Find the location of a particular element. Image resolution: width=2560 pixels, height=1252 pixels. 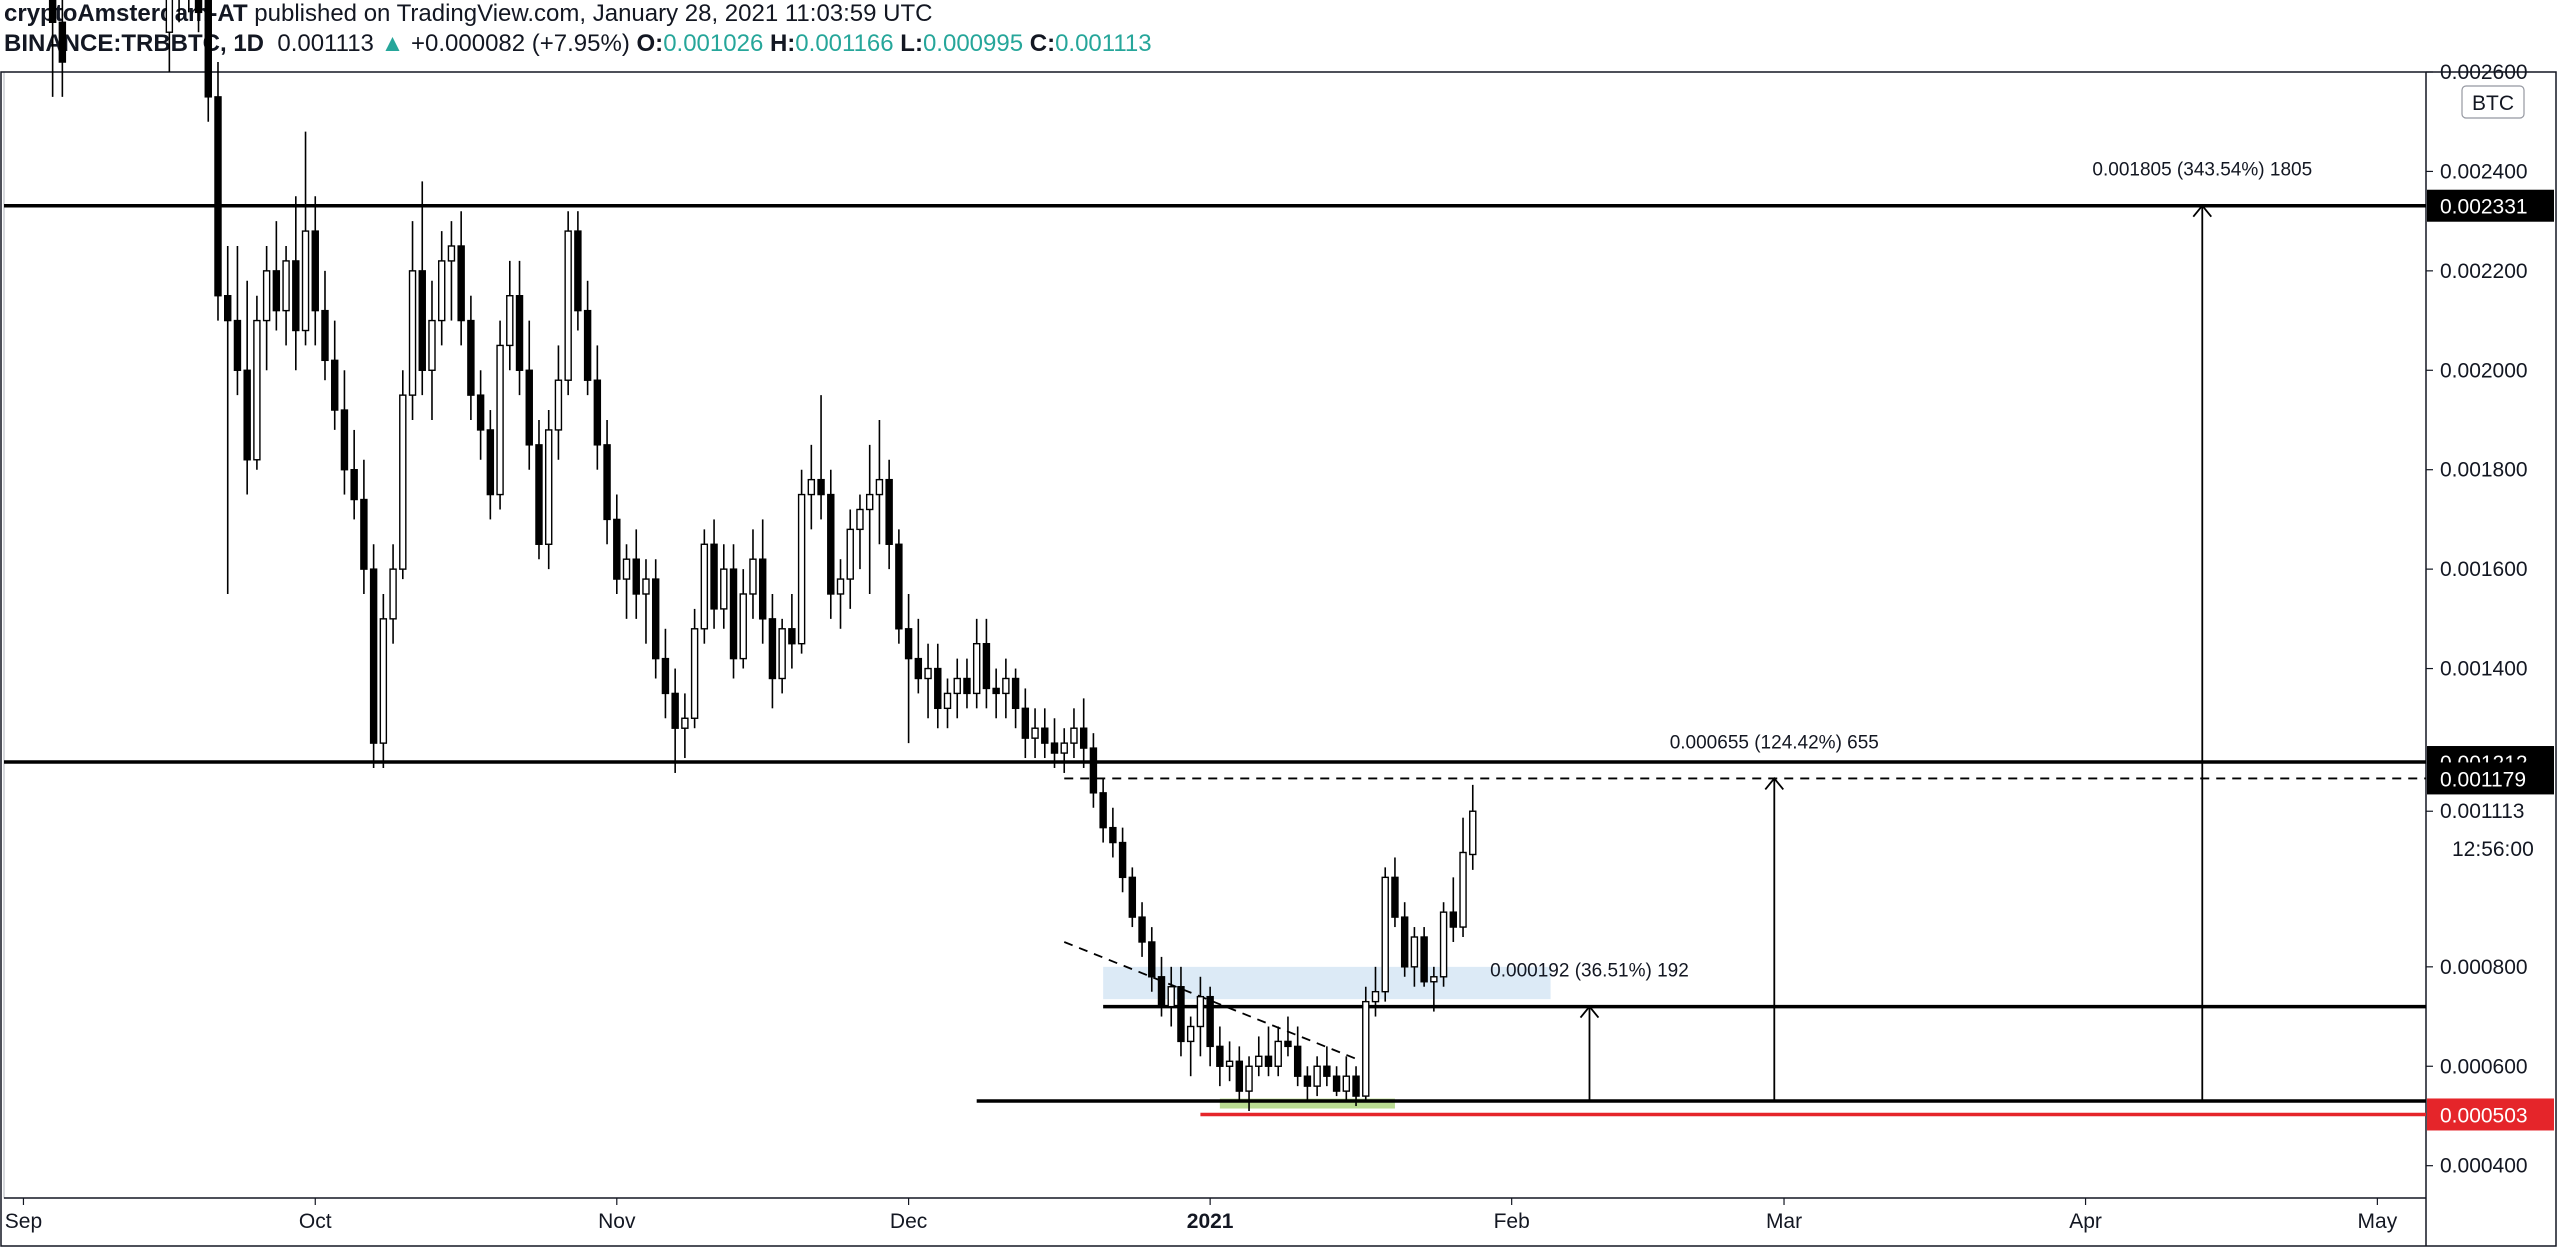

symbol-label: BINANCE:TRBBTC, 1D is located at coordinates (134, 43).